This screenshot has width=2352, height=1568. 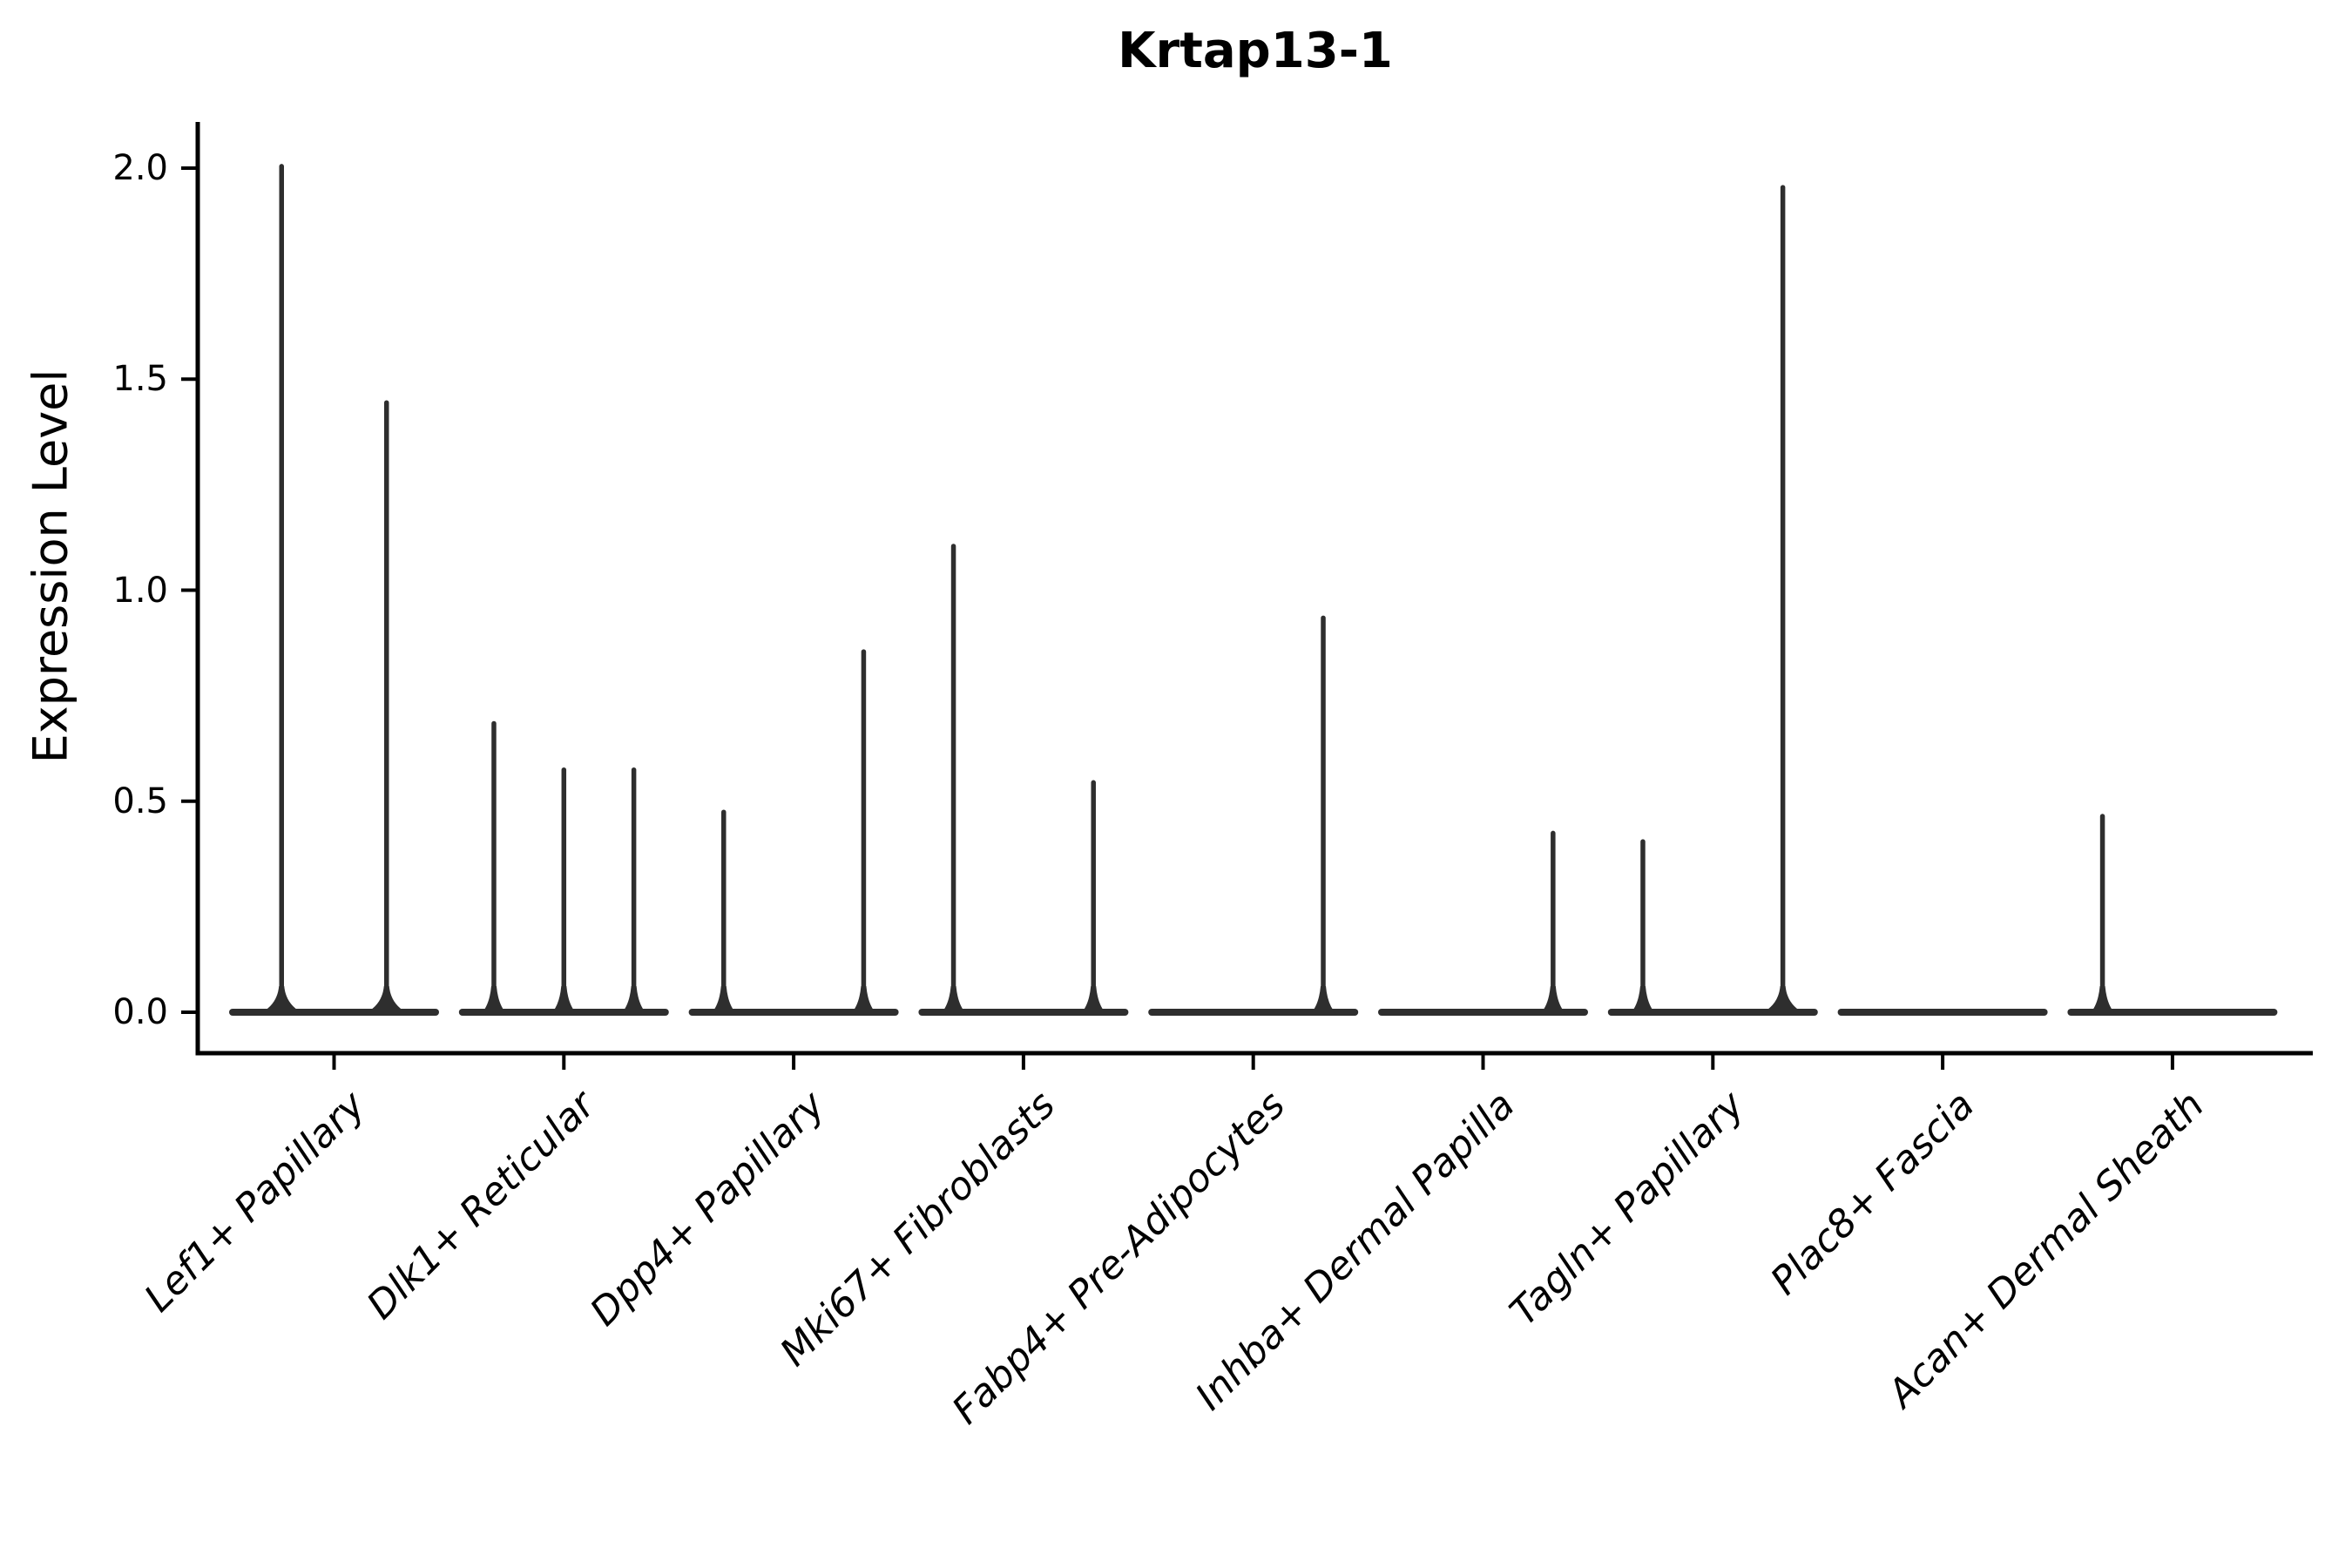 I want to click on y-tick-label: 1.0, so click(x=140, y=590).